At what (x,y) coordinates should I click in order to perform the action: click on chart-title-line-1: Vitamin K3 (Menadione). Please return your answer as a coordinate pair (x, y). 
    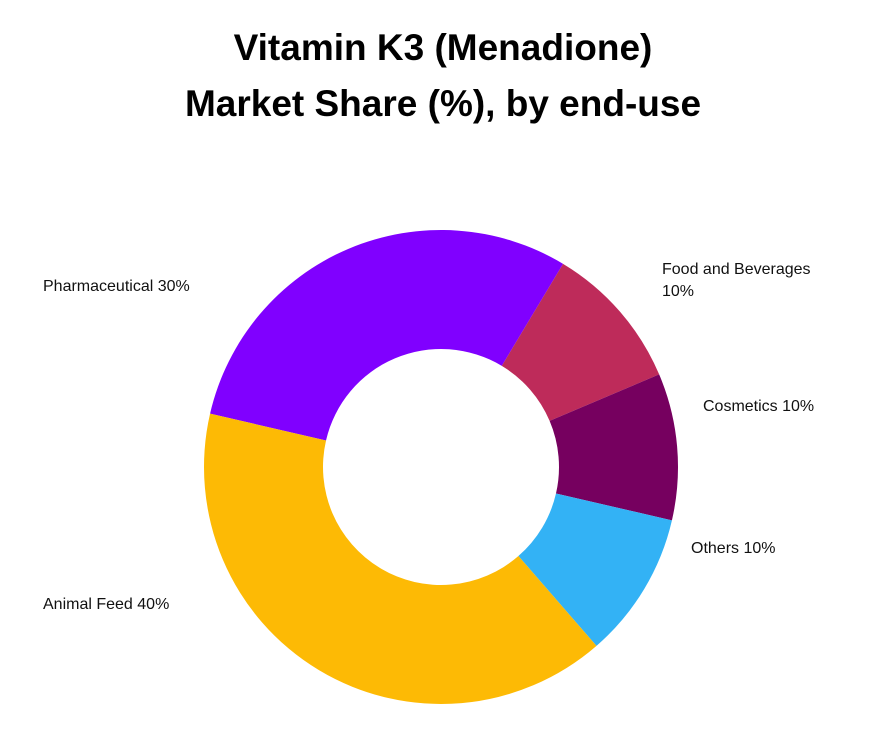
    Looking at the image, I should click on (443, 47).